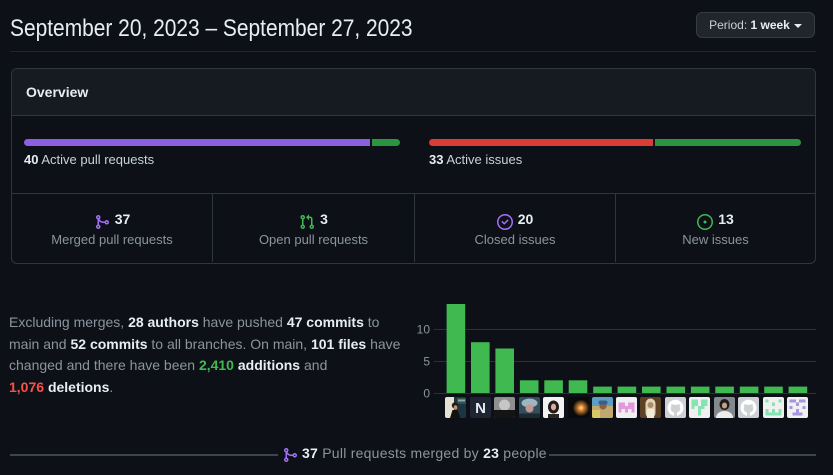  I want to click on svg-text: 10, so click(424, 330).